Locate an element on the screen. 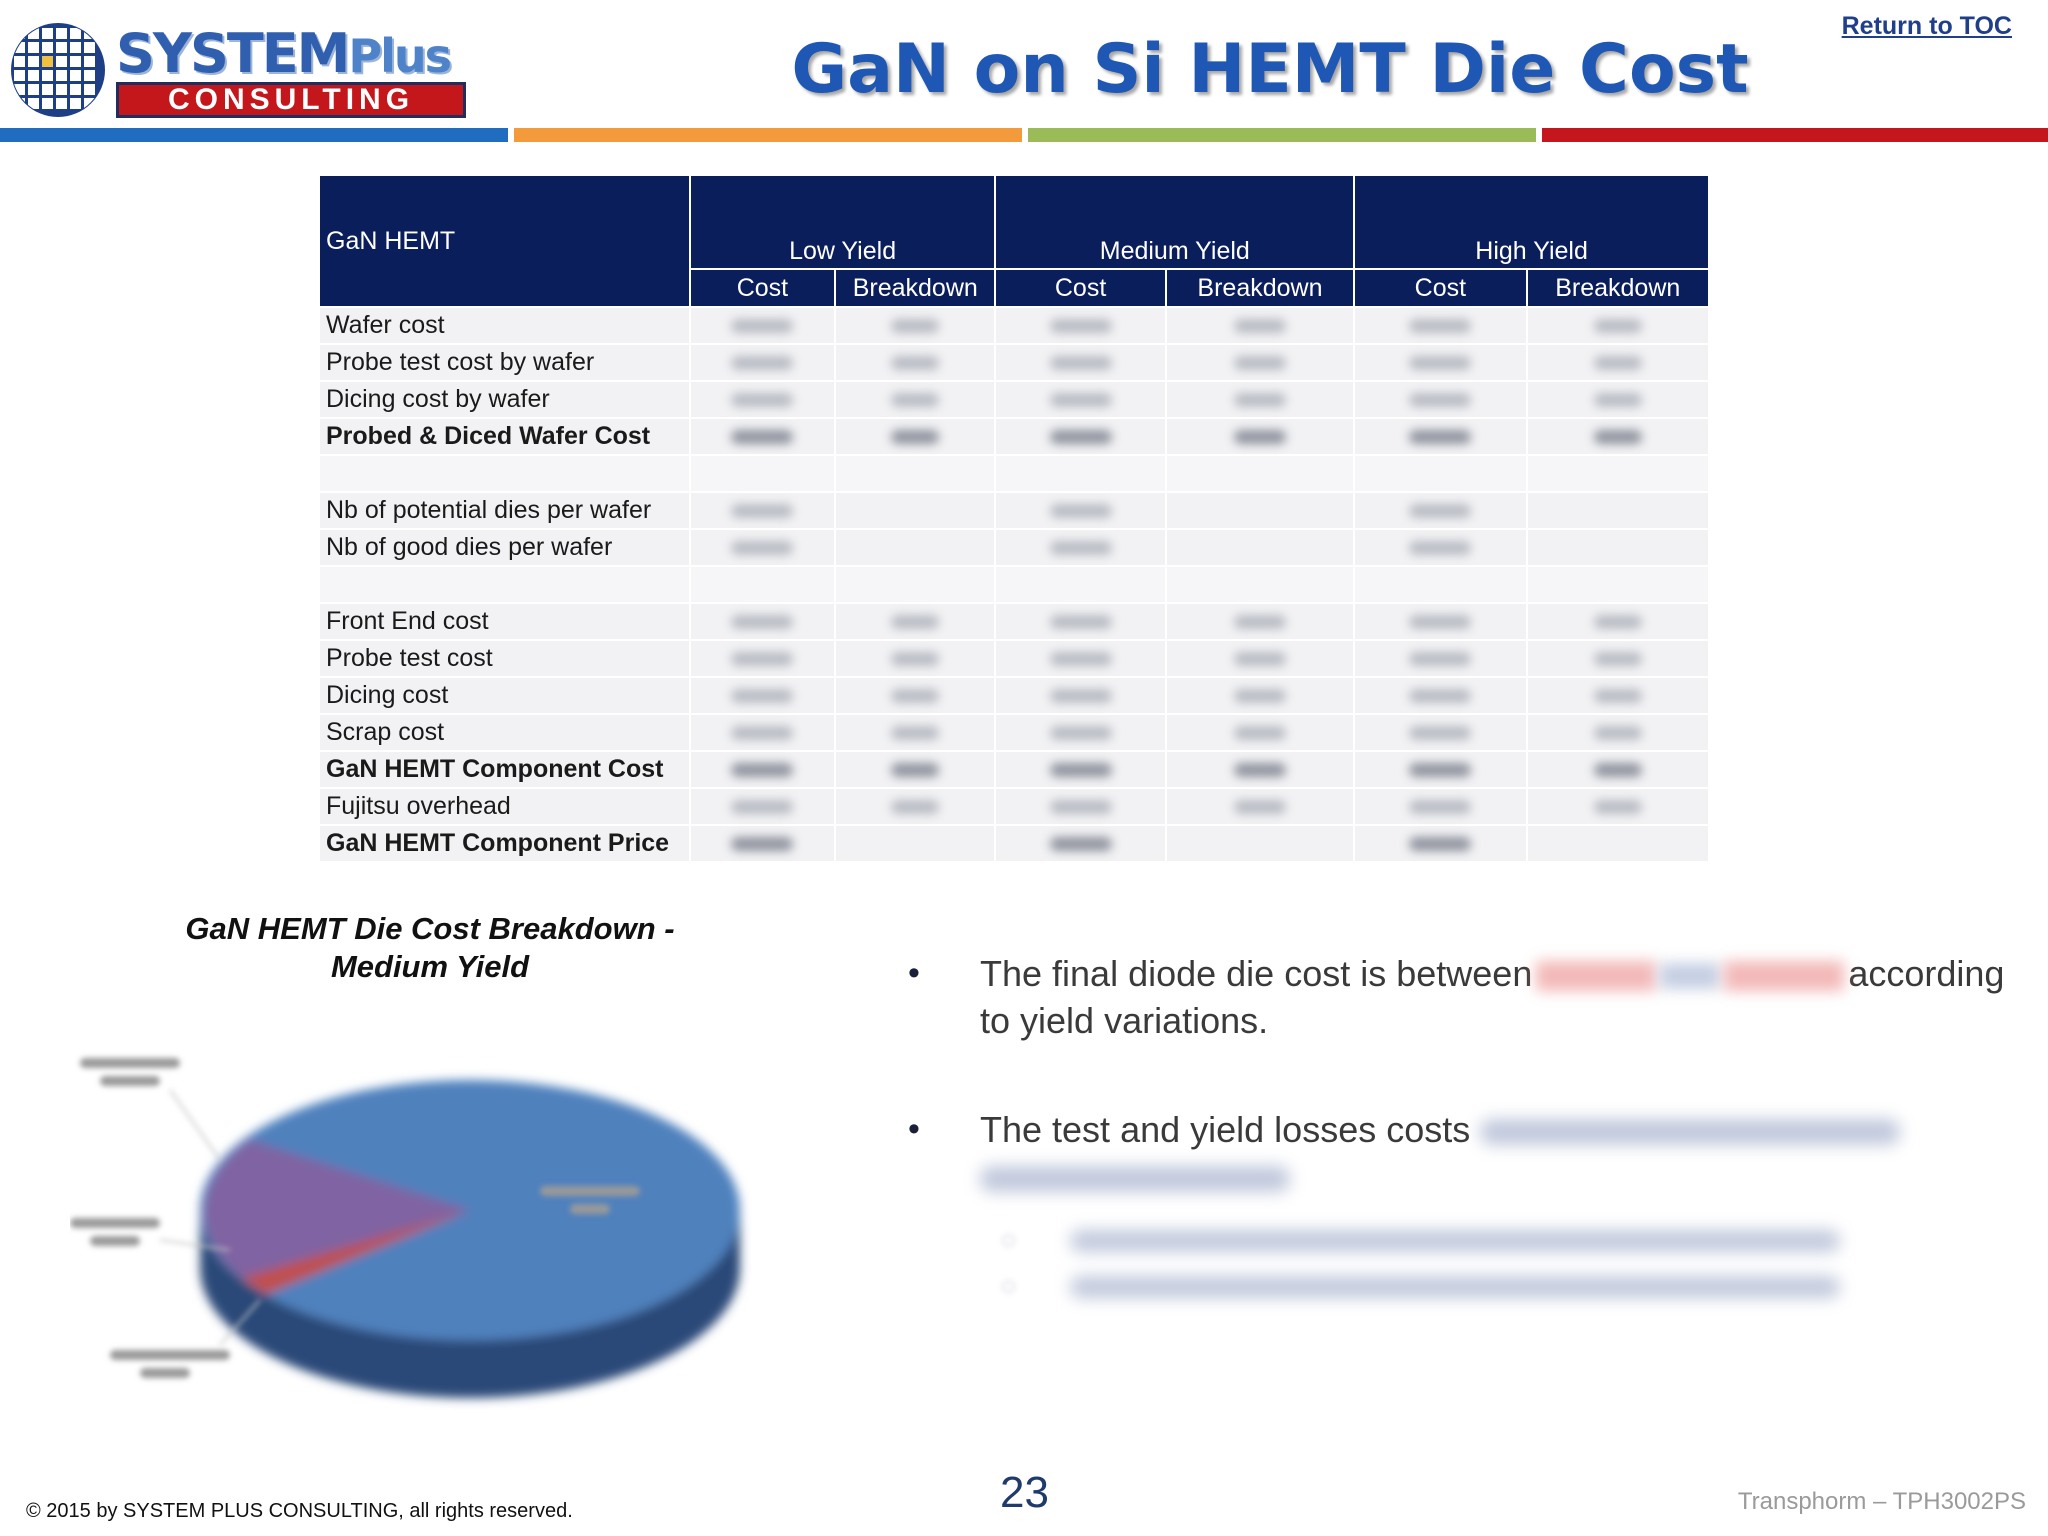 This screenshot has height=1536, width=2048. page-number: 23 is located at coordinates (1024, 1492).